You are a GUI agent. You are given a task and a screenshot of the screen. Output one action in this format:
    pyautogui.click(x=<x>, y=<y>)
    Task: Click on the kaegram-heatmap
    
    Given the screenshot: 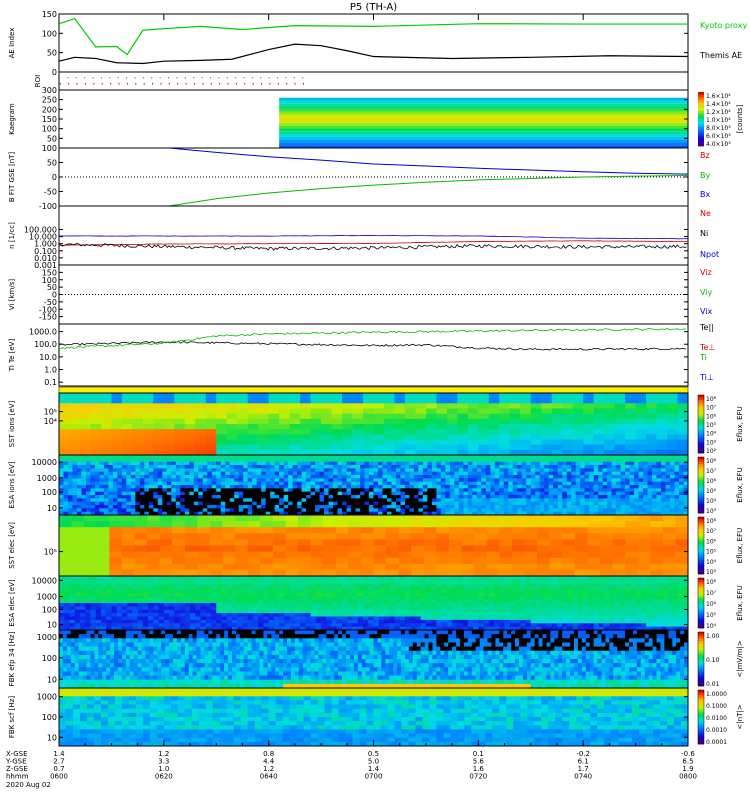 What is the action you would take?
    pyautogui.click(x=483, y=123)
    